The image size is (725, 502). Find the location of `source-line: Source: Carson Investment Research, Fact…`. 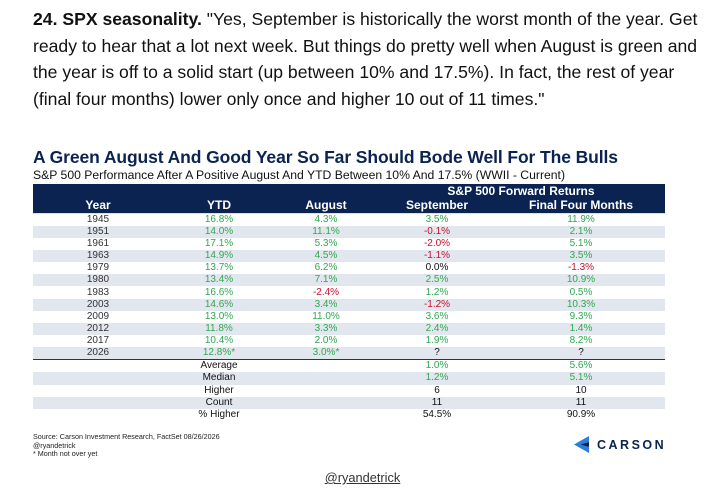

source-line: Source: Carson Investment Research, Fact… is located at coordinates (126, 436).